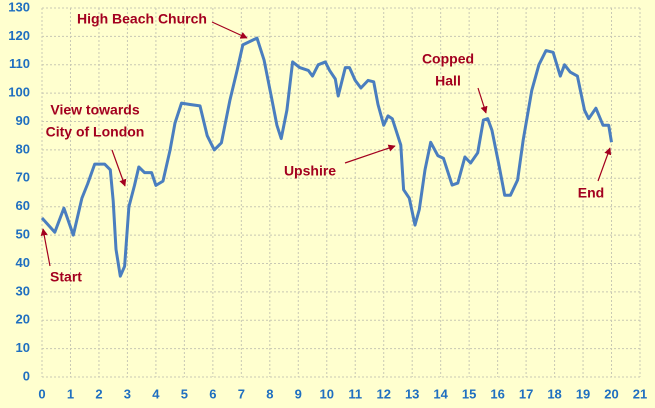 This screenshot has width=655, height=408. What do you see at coordinates (23, 120) in the screenshot?
I see `y-tick-label: 90` at bounding box center [23, 120].